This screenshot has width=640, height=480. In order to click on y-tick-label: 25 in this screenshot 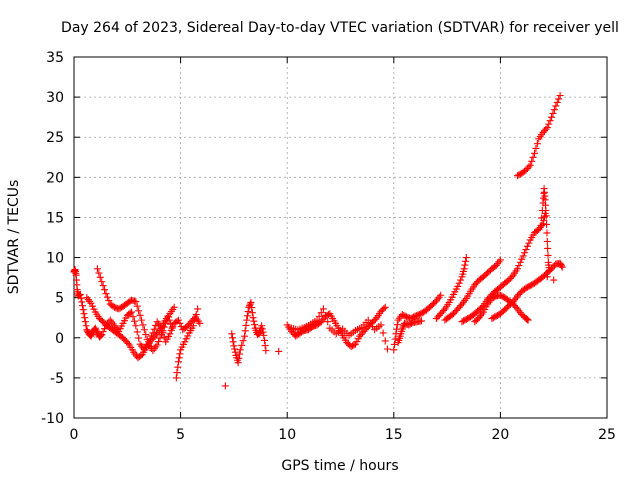, I will do `click(55, 138)`.